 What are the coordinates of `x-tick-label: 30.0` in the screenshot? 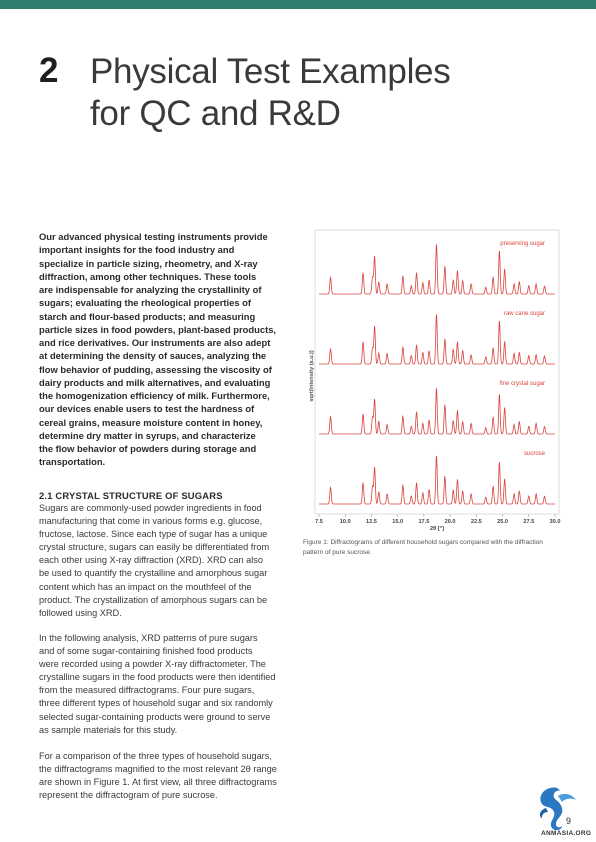 It's located at (555, 522).